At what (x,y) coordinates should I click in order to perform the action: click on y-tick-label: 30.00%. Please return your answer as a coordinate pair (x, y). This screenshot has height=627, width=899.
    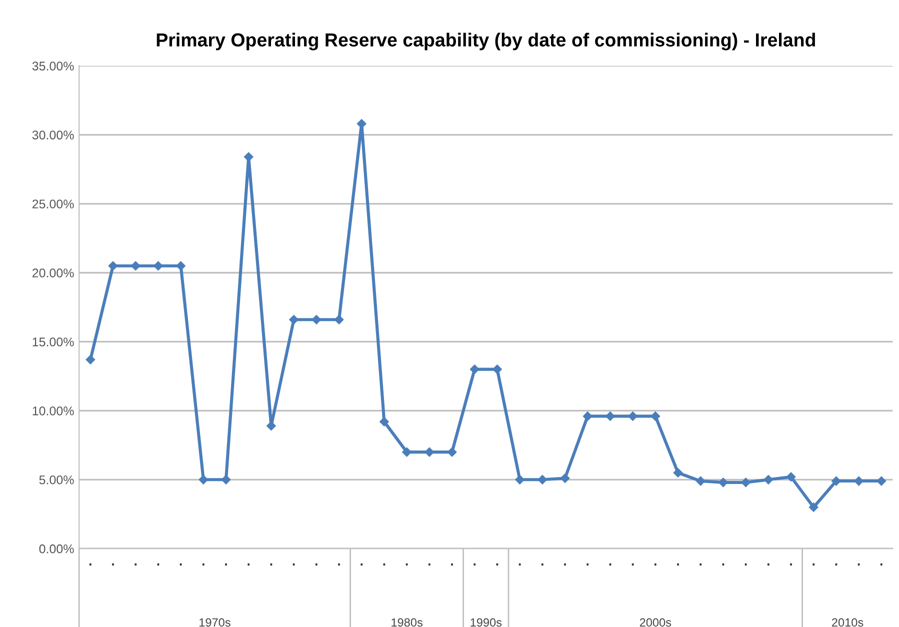
    Looking at the image, I should click on (53, 135).